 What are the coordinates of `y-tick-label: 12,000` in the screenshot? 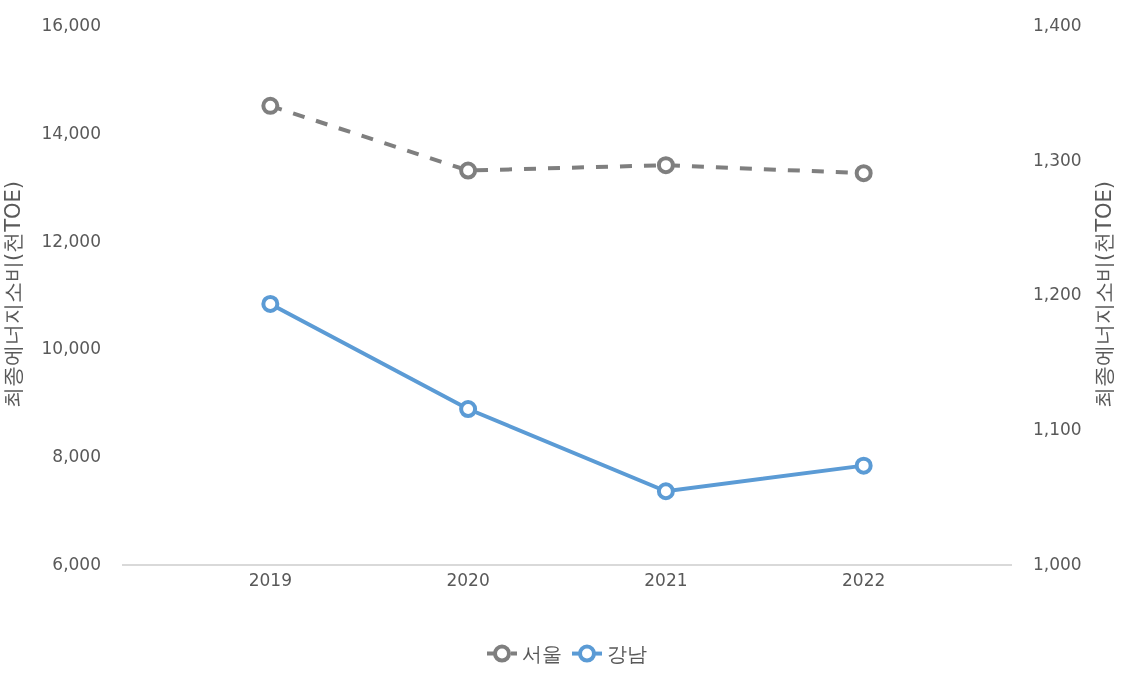 It's located at (71, 240).